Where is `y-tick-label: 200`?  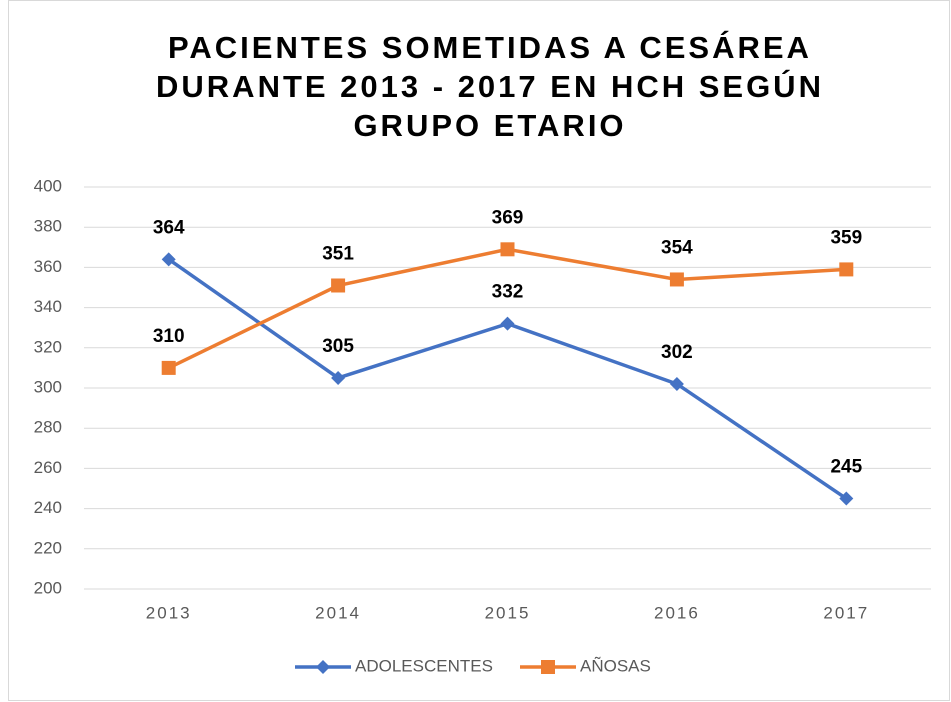
y-tick-label: 200 is located at coordinates (48, 587).